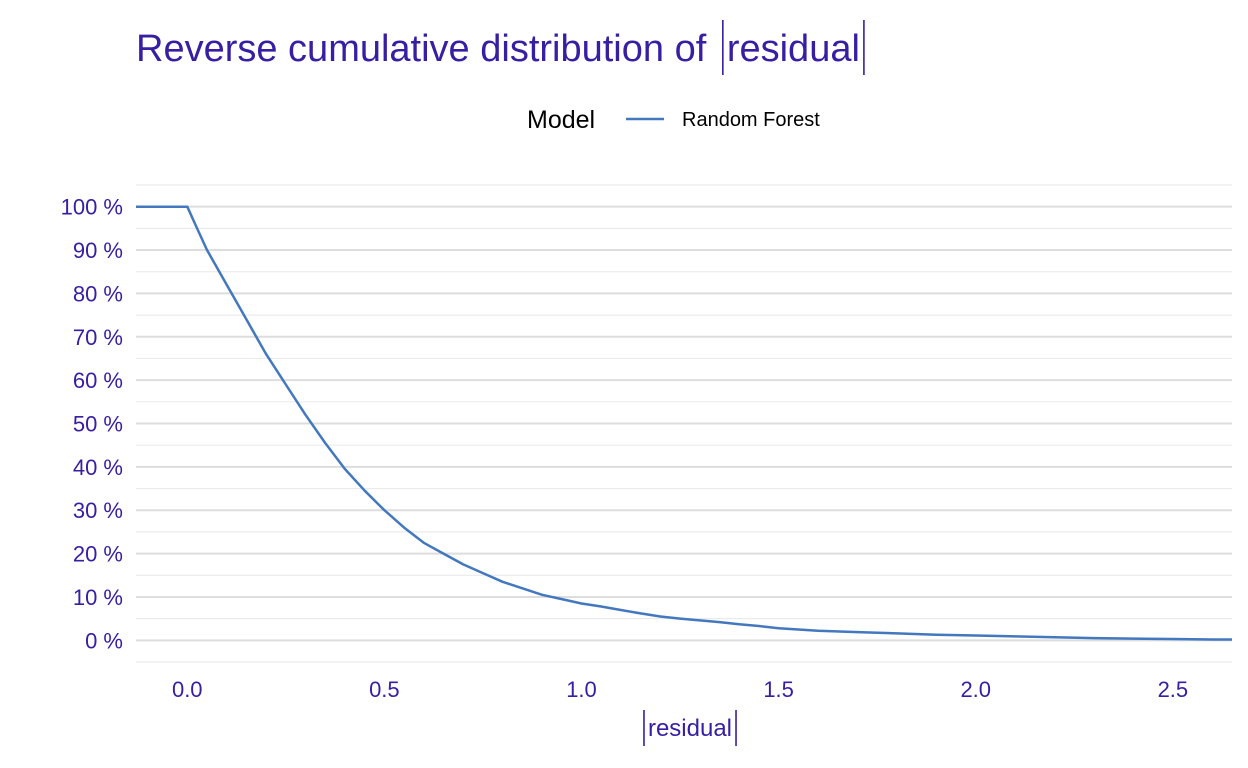 This screenshot has height=768, width=1248. What do you see at coordinates (98, 250) in the screenshot?
I see `y-tick-label: 90 %` at bounding box center [98, 250].